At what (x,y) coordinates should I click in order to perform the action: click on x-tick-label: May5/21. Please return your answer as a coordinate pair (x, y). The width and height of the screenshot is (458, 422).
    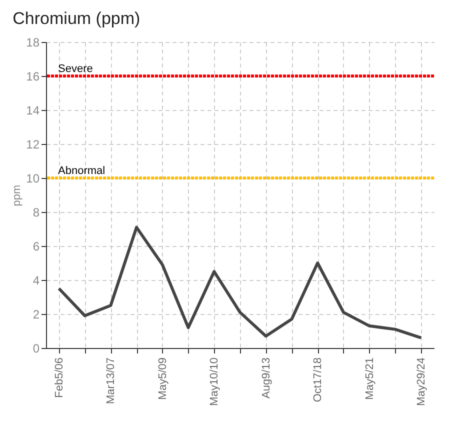
    Looking at the image, I should click on (370, 379).